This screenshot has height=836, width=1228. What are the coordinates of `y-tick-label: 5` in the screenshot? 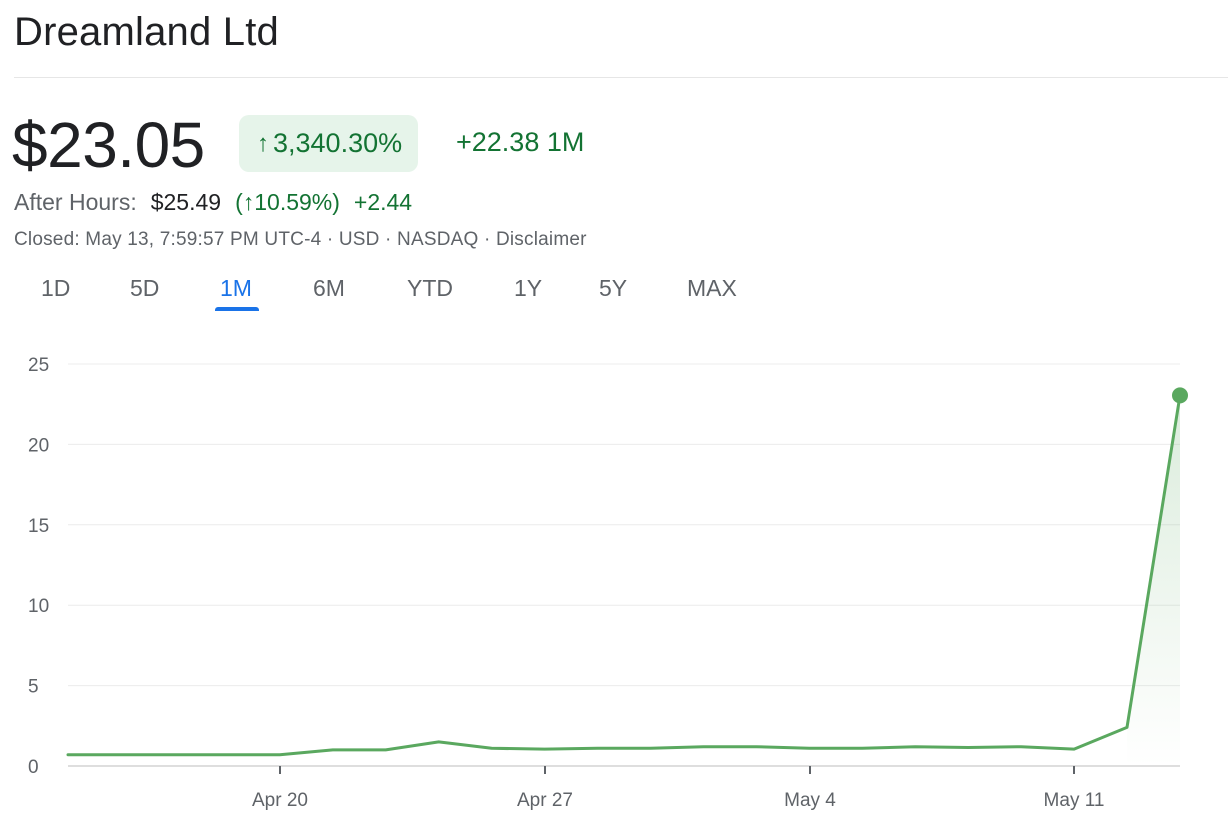 It's located at (33, 687).